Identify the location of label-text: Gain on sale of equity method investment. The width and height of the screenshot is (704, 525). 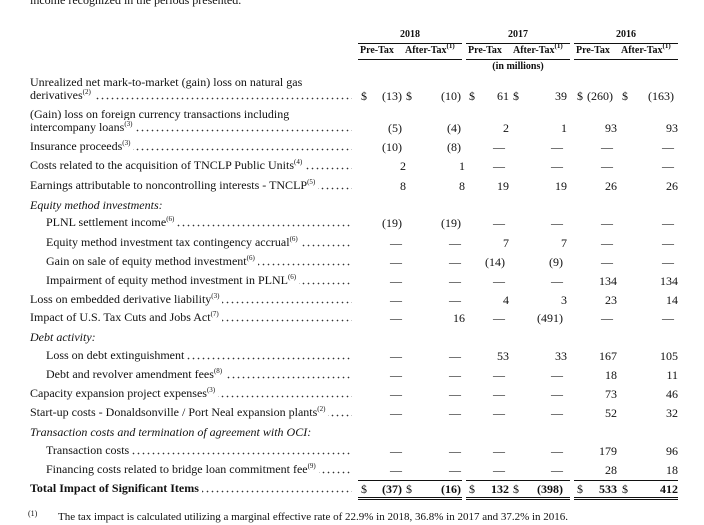
(146, 261).